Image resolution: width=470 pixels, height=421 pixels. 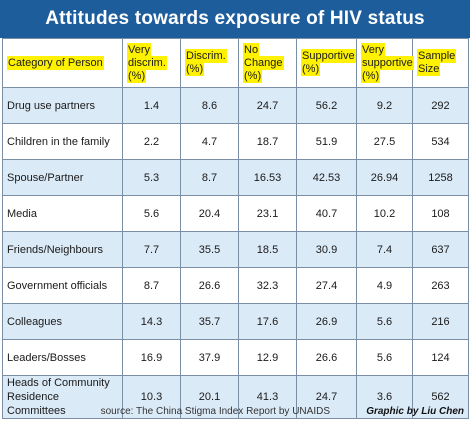 I want to click on table-row: Drug use partners 1.4 8.6 24.7 56.2 9.2 292, so click(x=235, y=105).